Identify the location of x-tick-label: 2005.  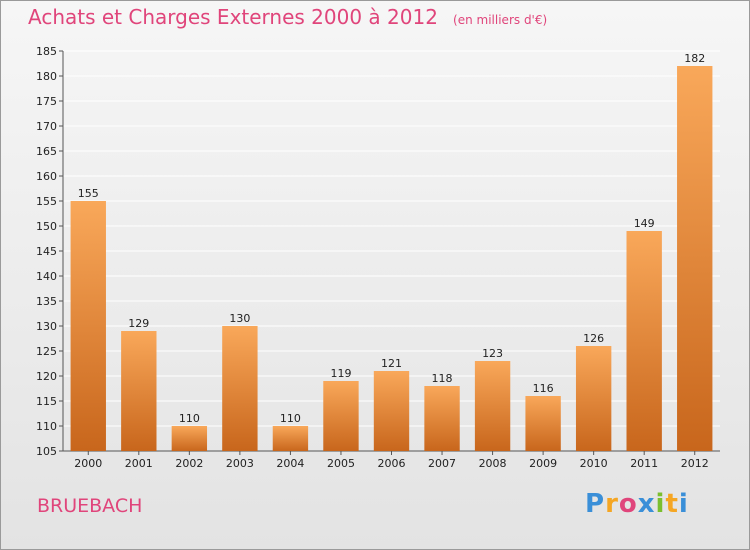
(341, 463).